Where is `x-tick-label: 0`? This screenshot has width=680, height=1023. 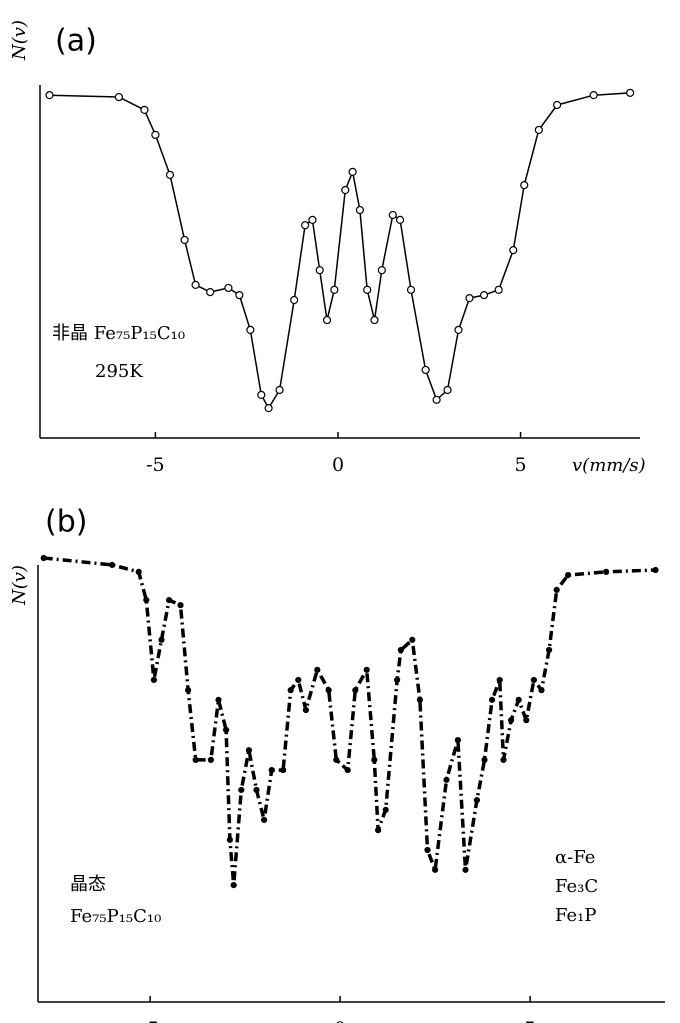
x-tick-label: 0 is located at coordinates (340, 1020).